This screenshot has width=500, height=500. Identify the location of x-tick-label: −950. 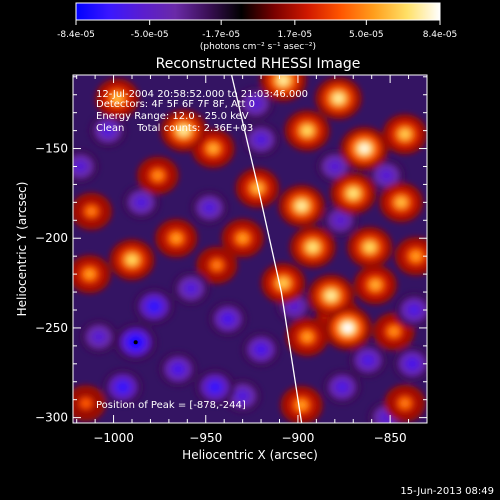
(205, 438).